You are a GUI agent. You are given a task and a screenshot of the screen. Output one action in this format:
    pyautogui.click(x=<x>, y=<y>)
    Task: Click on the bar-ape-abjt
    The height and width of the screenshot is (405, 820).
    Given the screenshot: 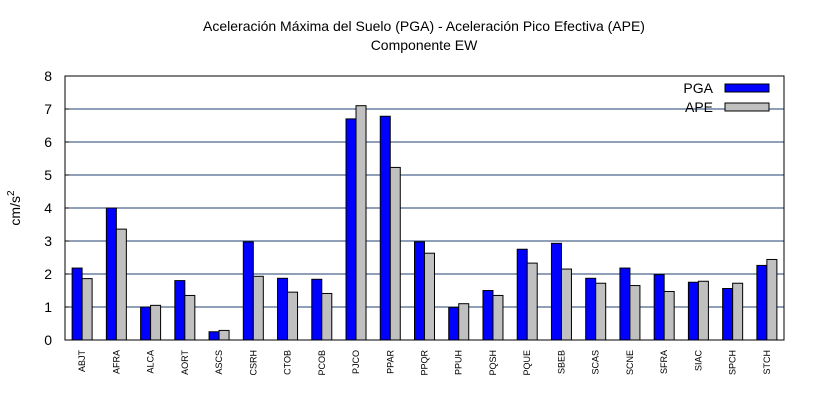 What is the action you would take?
    pyautogui.click(x=87, y=309)
    